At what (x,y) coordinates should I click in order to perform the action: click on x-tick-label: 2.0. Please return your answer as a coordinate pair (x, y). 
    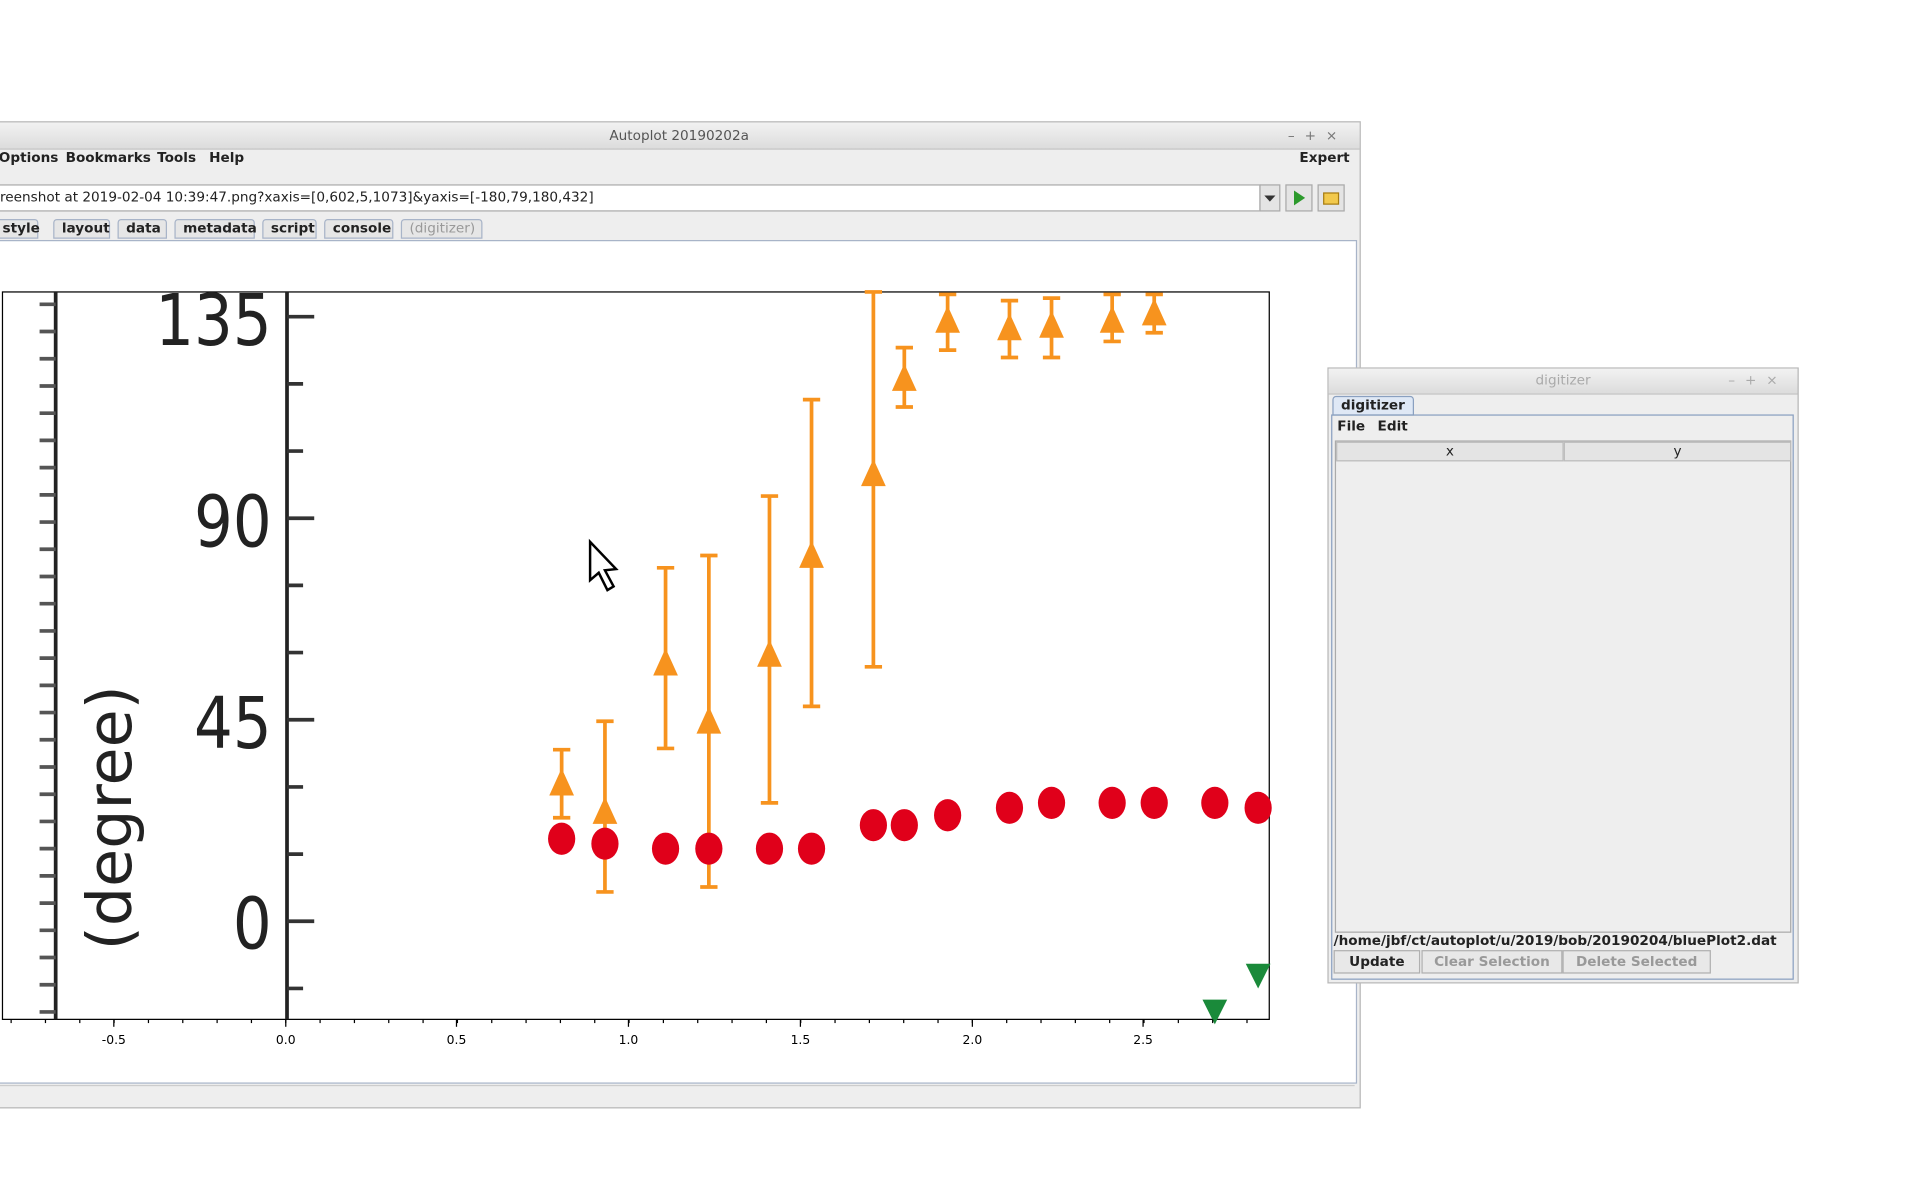
    Looking at the image, I should click on (973, 1040).